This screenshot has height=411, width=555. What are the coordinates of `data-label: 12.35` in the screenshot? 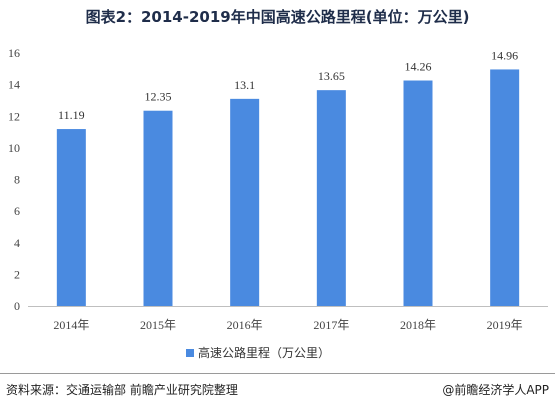 It's located at (158, 97).